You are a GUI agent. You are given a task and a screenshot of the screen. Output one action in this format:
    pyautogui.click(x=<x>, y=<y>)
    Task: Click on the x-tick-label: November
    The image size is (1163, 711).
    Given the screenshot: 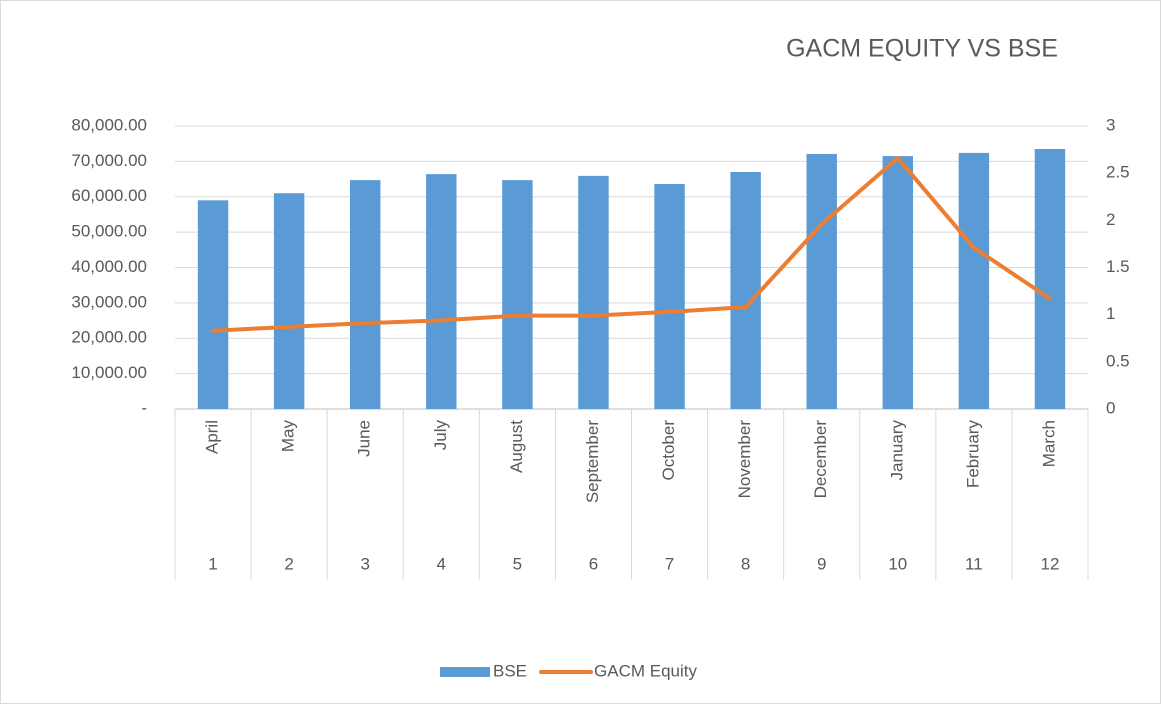 What is the action you would take?
    pyautogui.click(x=744, y=459)
    